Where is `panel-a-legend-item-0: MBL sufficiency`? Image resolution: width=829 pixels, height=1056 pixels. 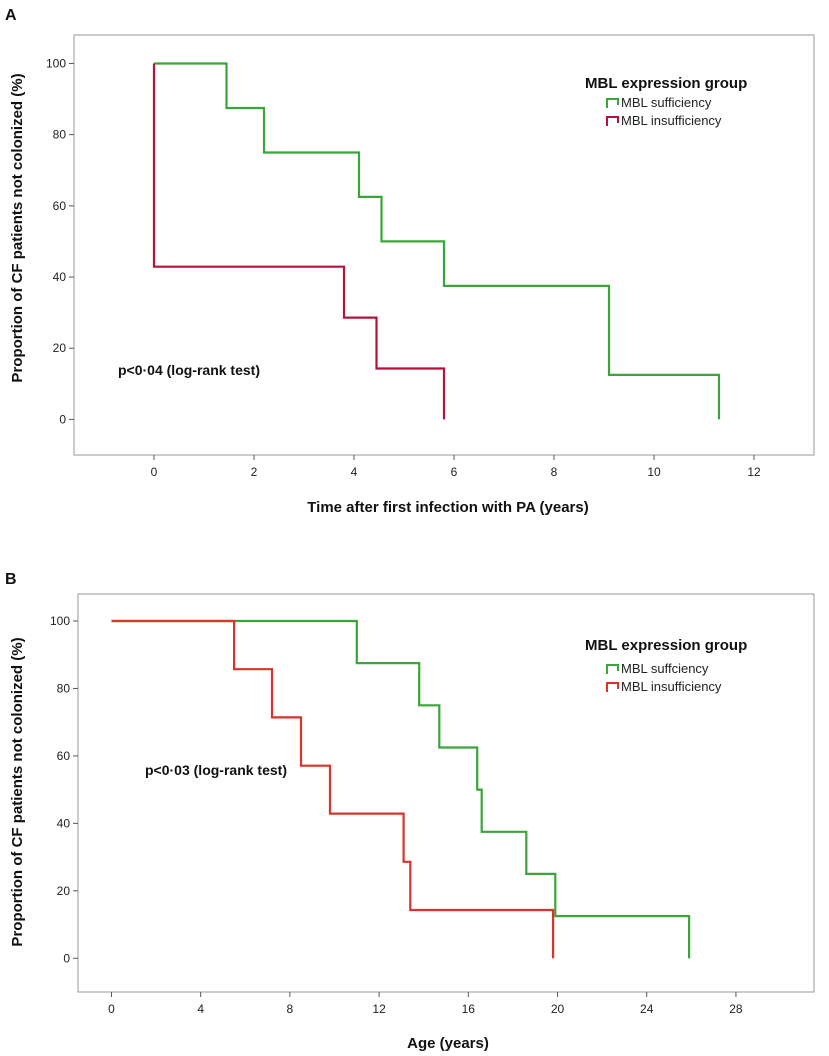 panel-a-legend-item-0: MBL sufficiency is located at coordinates (666, 102).